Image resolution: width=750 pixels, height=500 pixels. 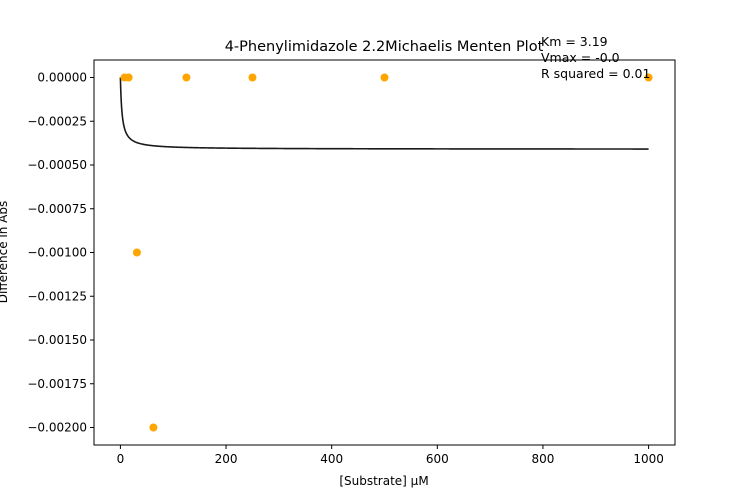 What do you see at coordinates (57, 340) in the screenshot?
I see `y-tick-label: −0.00150` at bounding box center [57, 340].